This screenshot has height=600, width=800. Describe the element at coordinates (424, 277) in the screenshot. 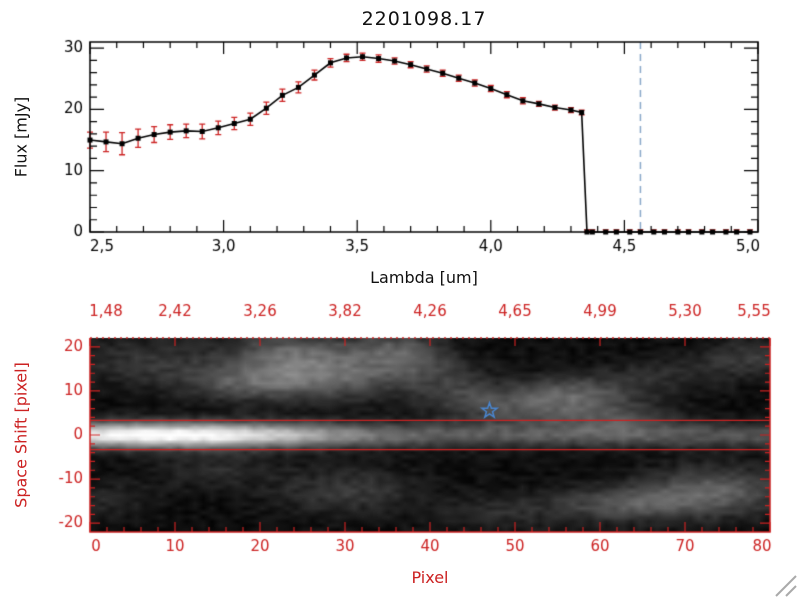

I see `lambda-axis-label: Lambda [um]` at that location.